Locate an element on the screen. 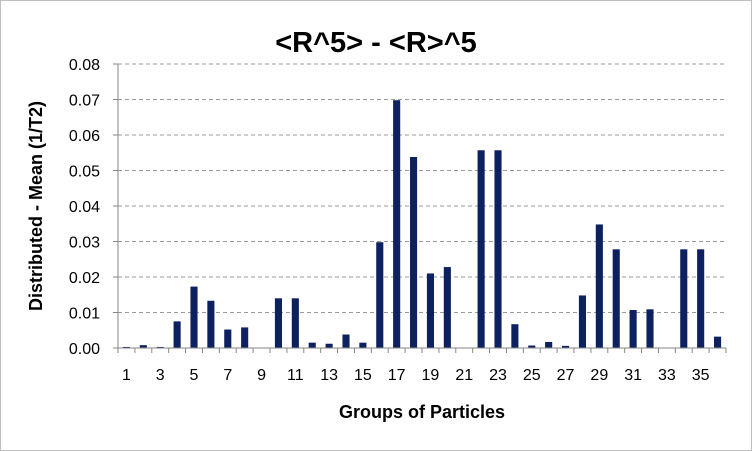 The image size is (752, 451). y-tick-labels: 0.00 0.01 0.02 0.03 0.04 0.05 0.06 0.07 0.08 is located at coordinates (93, 207).